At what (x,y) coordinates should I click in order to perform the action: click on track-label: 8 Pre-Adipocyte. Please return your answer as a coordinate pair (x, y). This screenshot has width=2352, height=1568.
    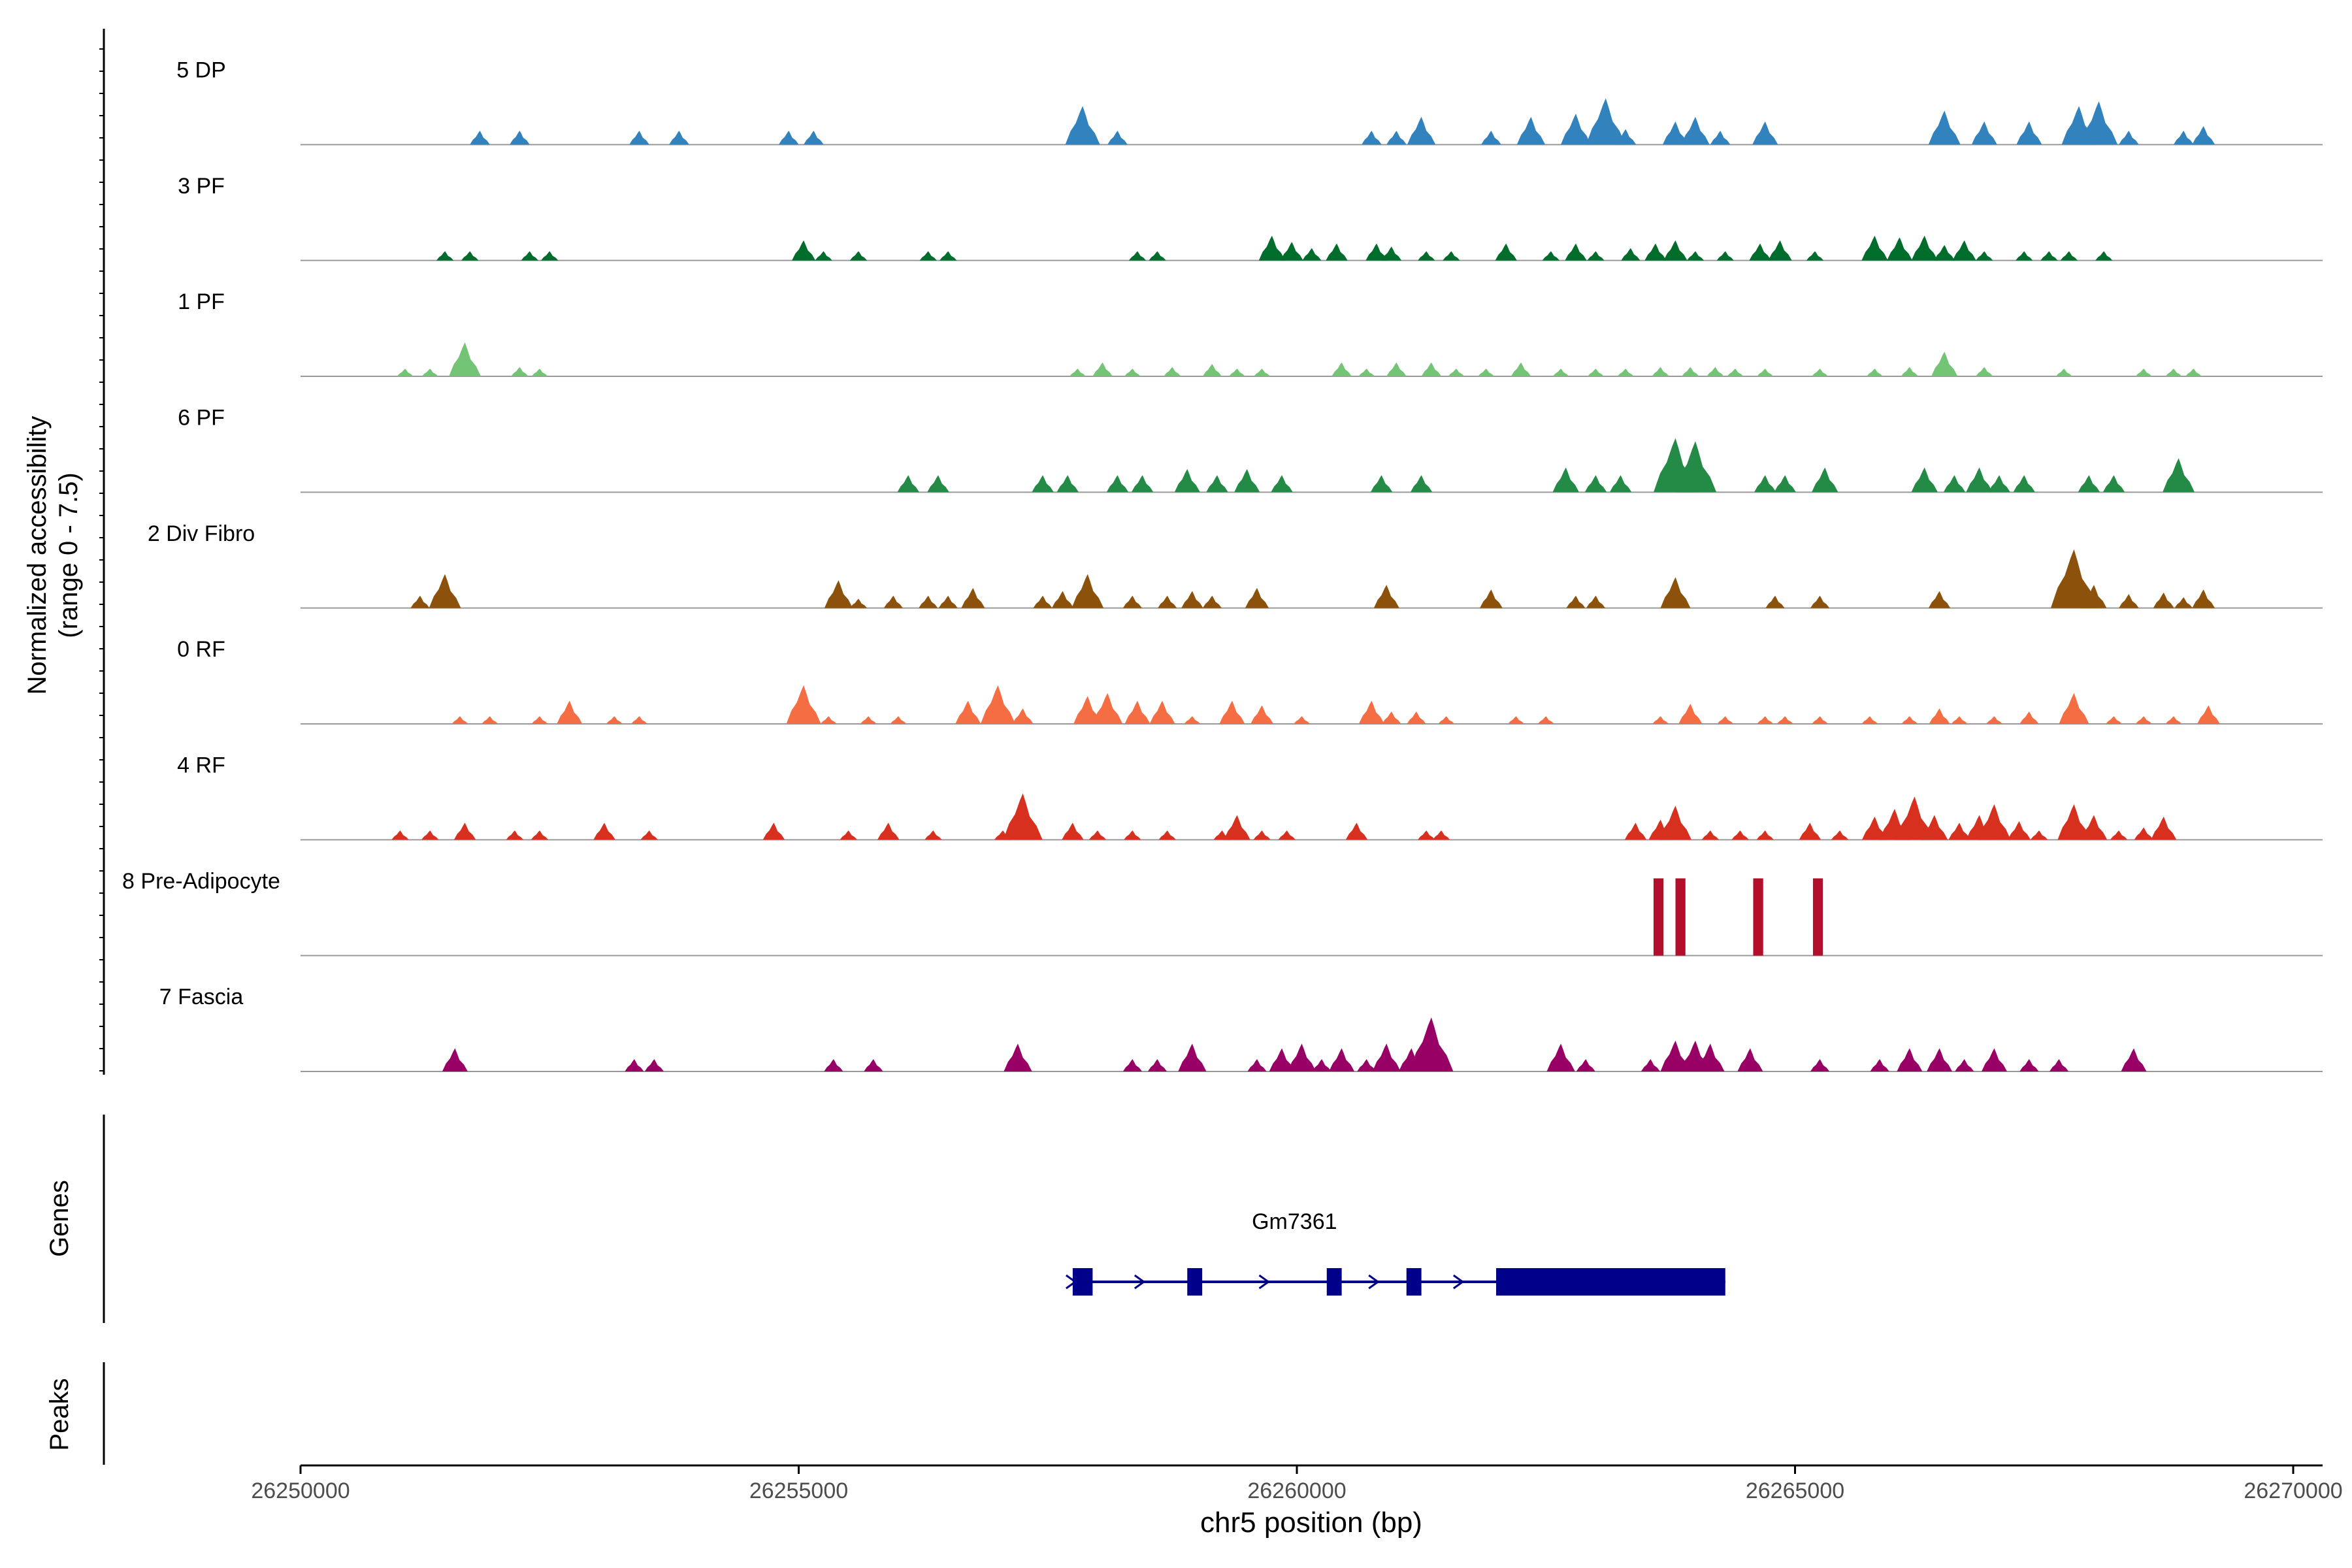
    Looking at the image, I should click on (201, 881).